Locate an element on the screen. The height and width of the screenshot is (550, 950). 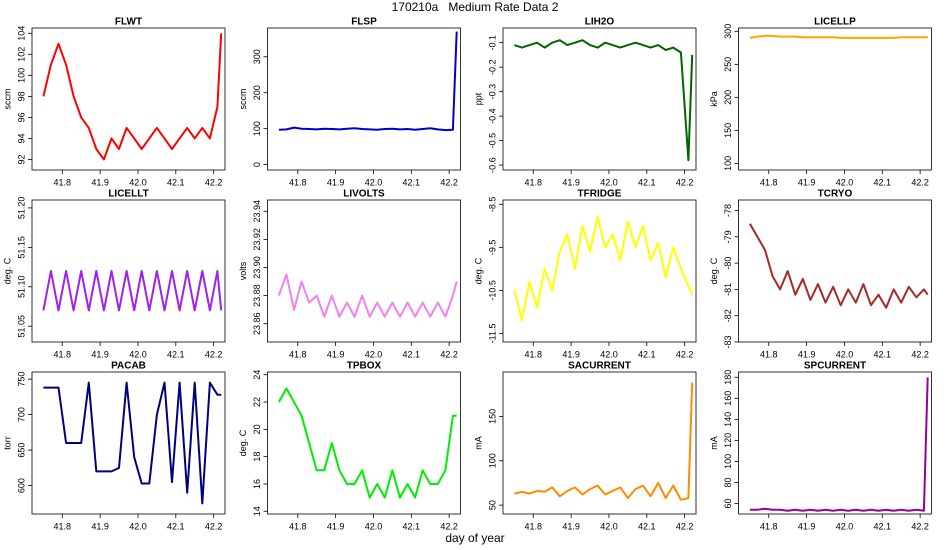
y-tick-label: 51.10 is located at coordinates (21, 287).